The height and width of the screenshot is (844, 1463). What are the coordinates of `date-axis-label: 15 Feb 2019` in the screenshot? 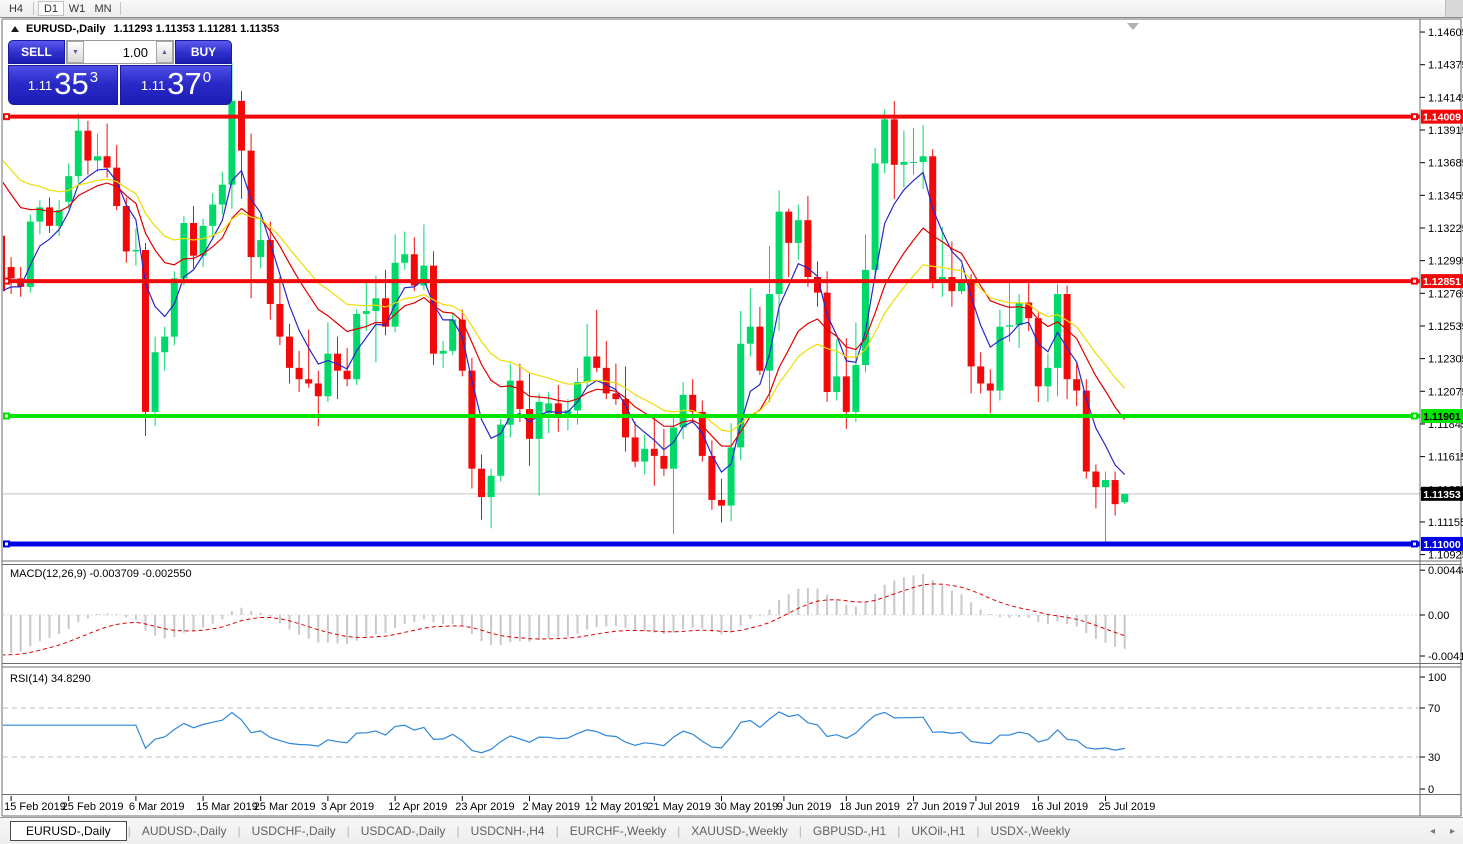 It's located at (35, 807).